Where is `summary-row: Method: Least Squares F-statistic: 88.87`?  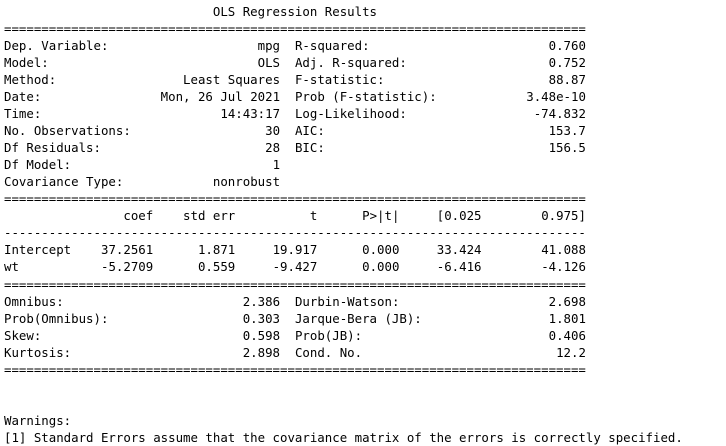 summary-row: Method: Least Squares F-statistic: 88.87 is located at coordinates (343, 79).